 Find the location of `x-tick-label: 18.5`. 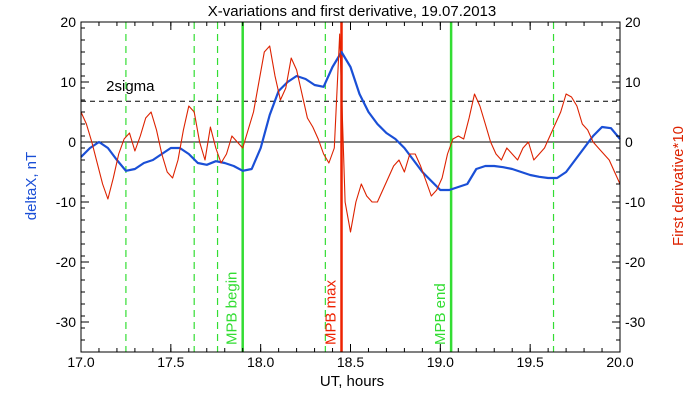

x-tick-label: 18.5 is located at coordinates (350, 362).